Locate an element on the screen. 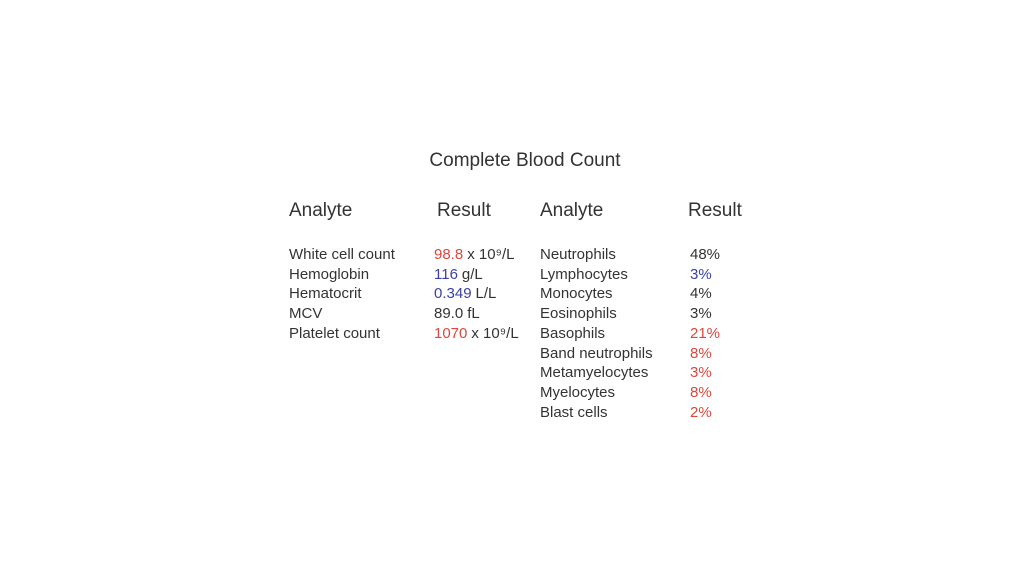 The height and width of the screenshot is (576, 1024). result-cell: 48% is located at coordinates (705, 254).